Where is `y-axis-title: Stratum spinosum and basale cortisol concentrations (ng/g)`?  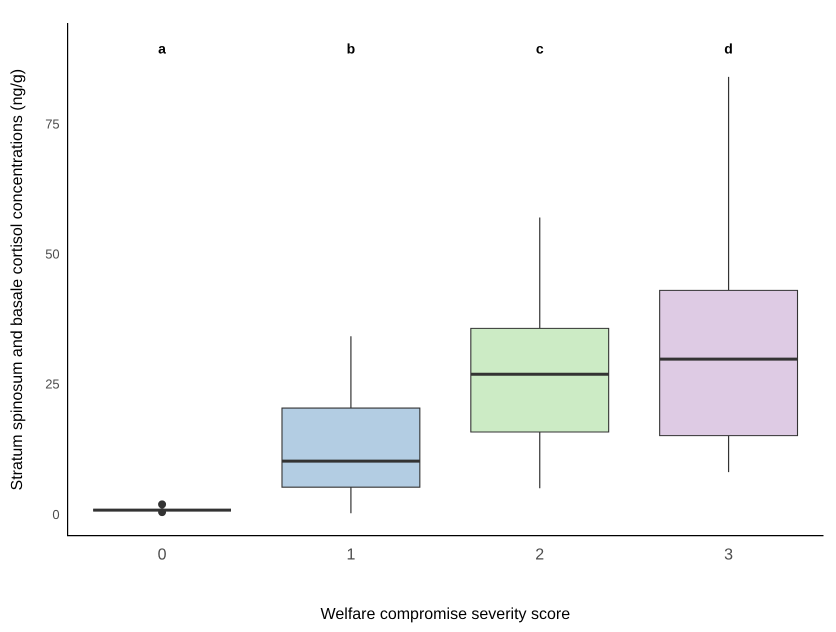 y-axis-title: Stratum spinosum and basale cortisol concentrations (ng/g) is located at coordinates (17, 279).